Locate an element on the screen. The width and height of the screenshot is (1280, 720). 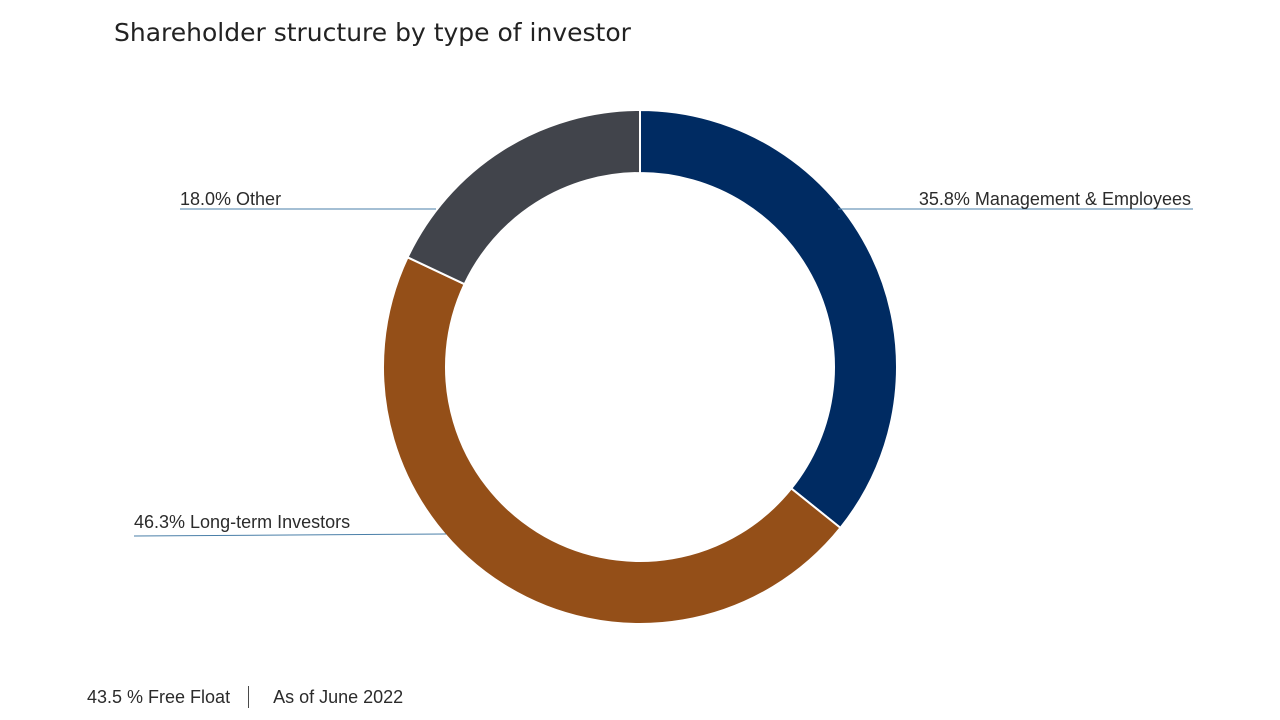
as-of-date: As of June 2022 is located at coordinates (338, 696).